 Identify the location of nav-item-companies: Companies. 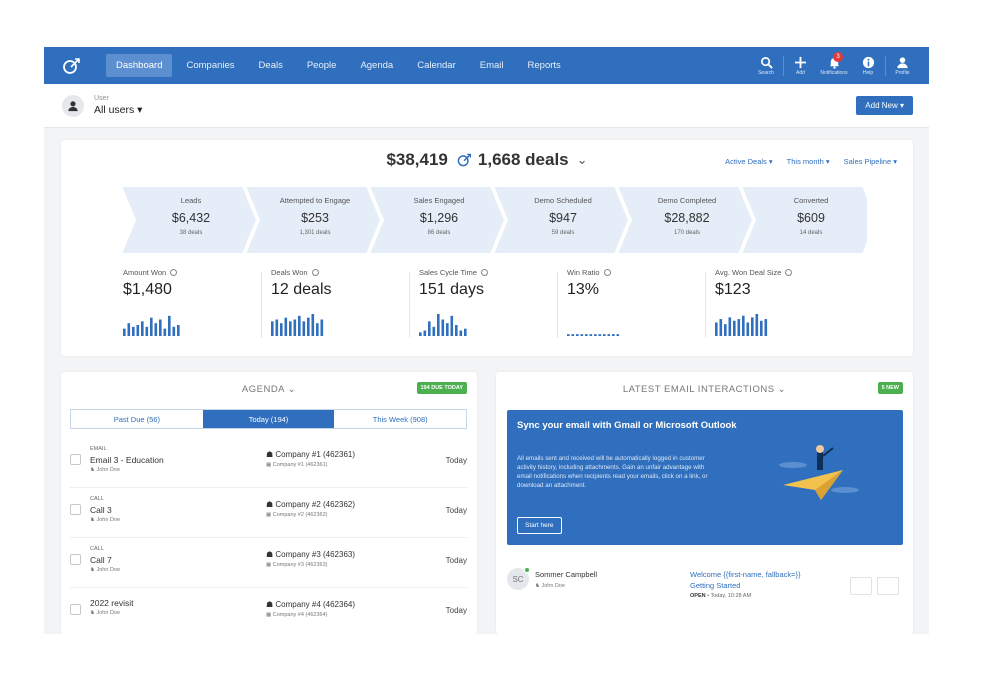
(210, 65).